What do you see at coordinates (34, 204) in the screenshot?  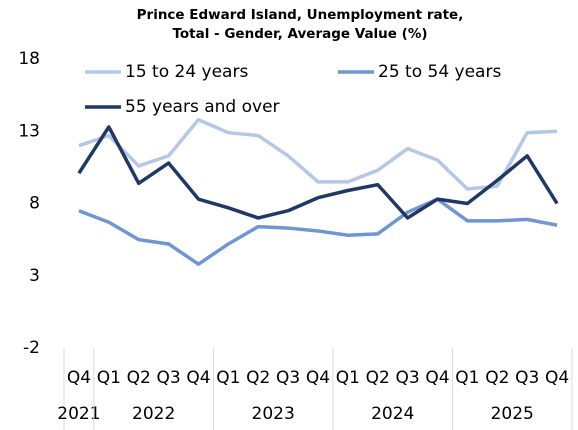 I see `y-tick-label: 8` at bounding box center [34, 204].